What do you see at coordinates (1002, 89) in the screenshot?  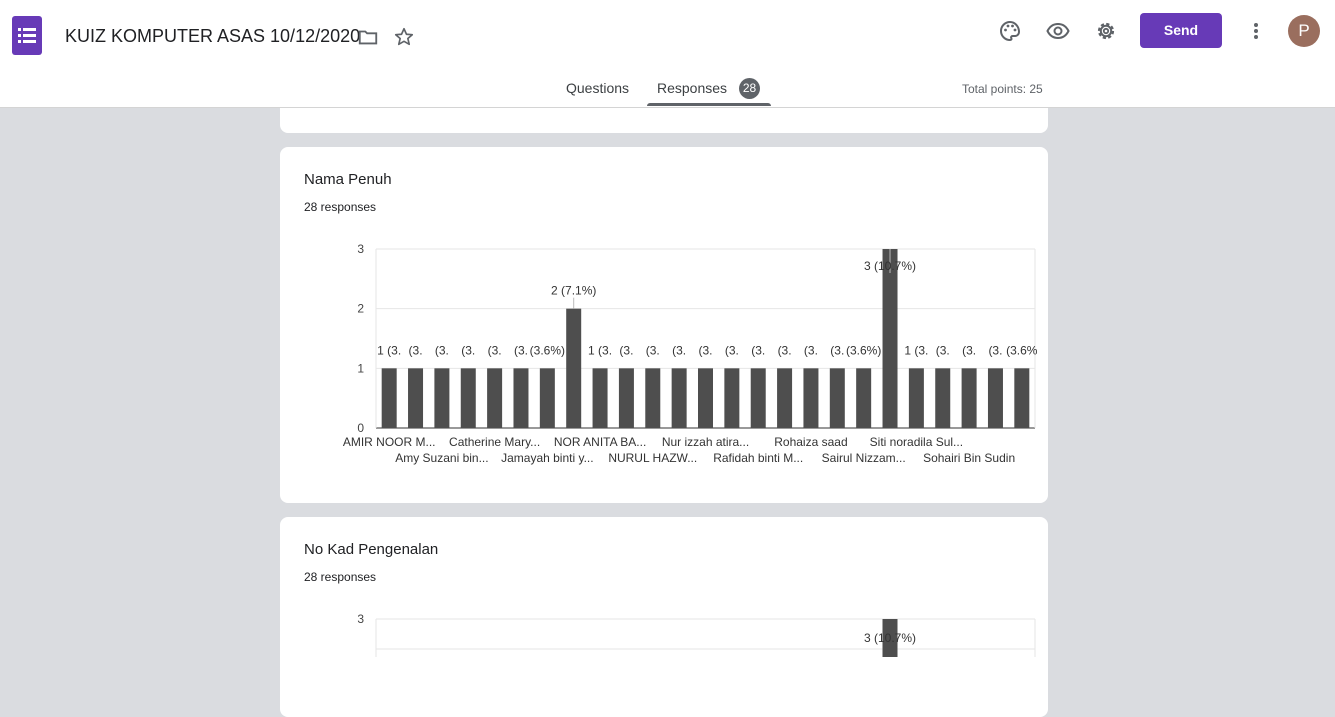 I see `total-points: Total points: 25` at bounding box center [1002, 89].